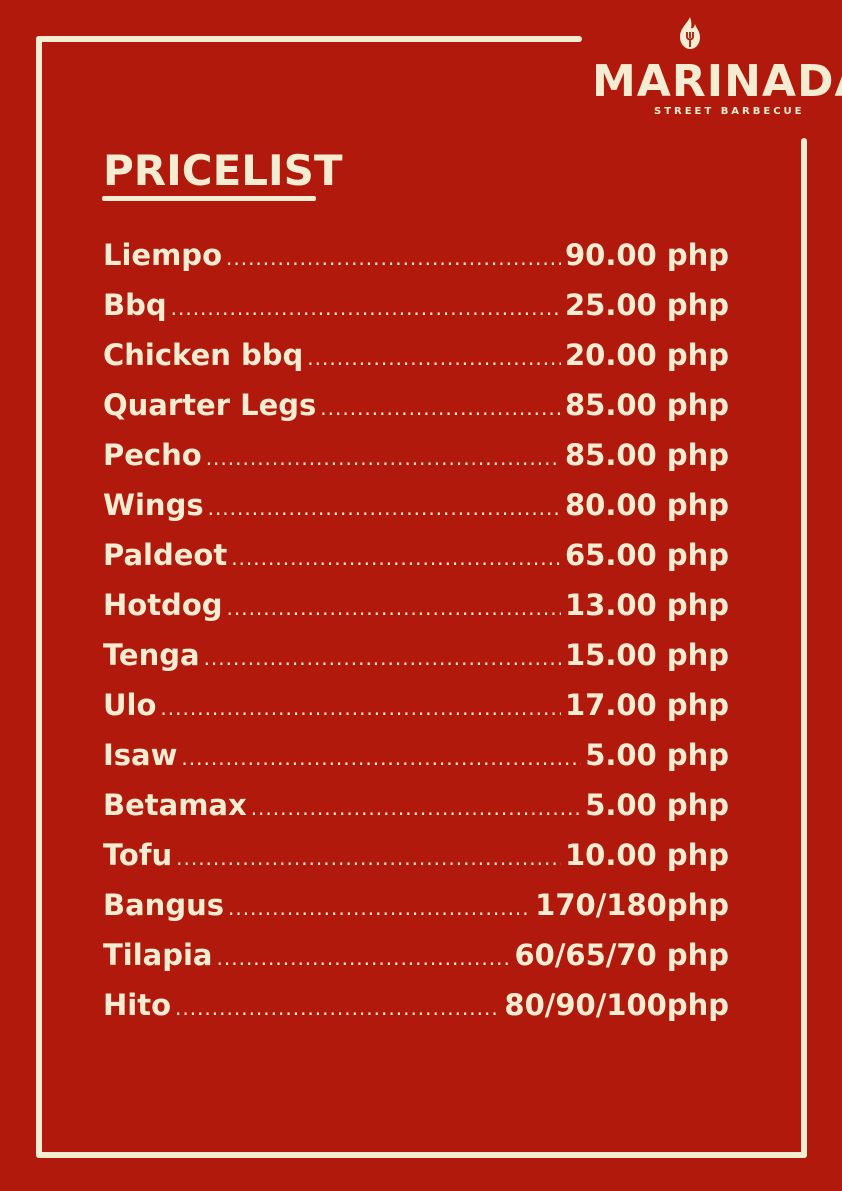 Image resolution: width=842 pixels, height=1191 pixels. What do you see at coordinates (138, 855) in the screenshot?
I see `item-name: Tofu` at bounding box center [138, 855].